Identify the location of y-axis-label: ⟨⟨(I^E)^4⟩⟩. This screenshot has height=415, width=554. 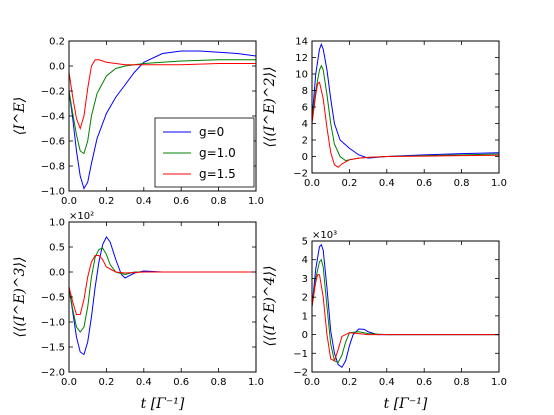
(270, 306).